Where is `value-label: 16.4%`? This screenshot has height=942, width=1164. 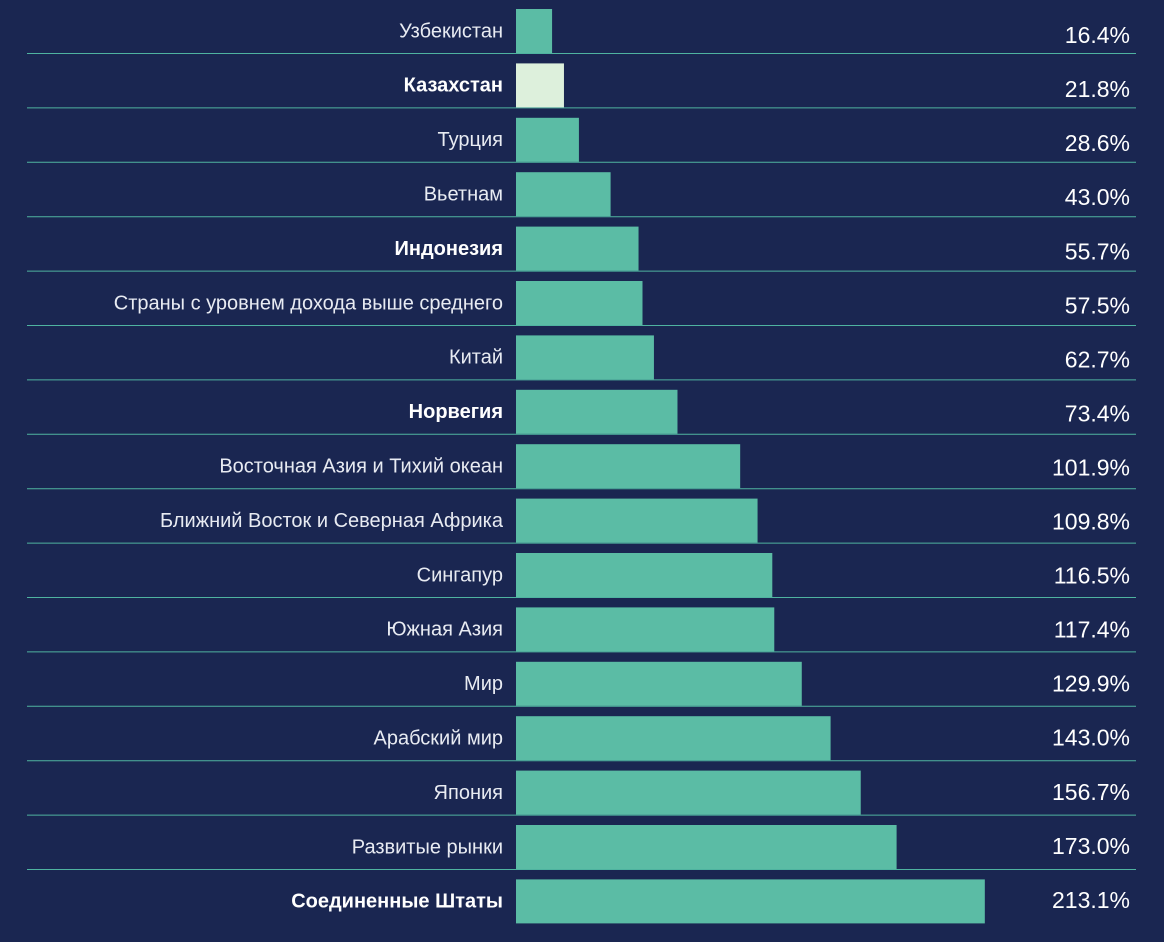
value-label: 16.4% is located at coordinates (1097, 35).